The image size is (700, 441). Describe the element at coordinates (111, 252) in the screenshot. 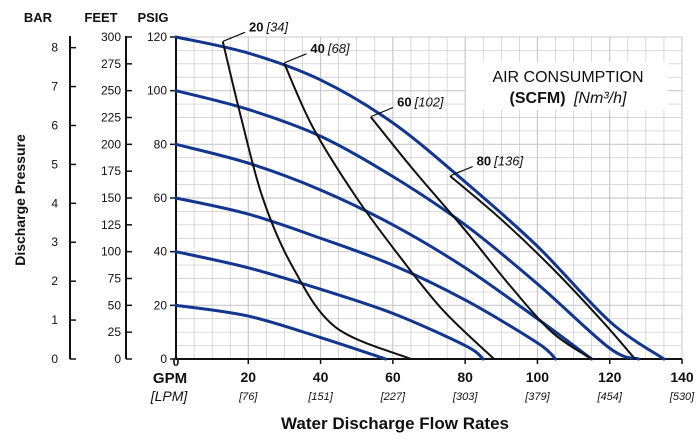

I see `feet-tick-label: 100` at that location.